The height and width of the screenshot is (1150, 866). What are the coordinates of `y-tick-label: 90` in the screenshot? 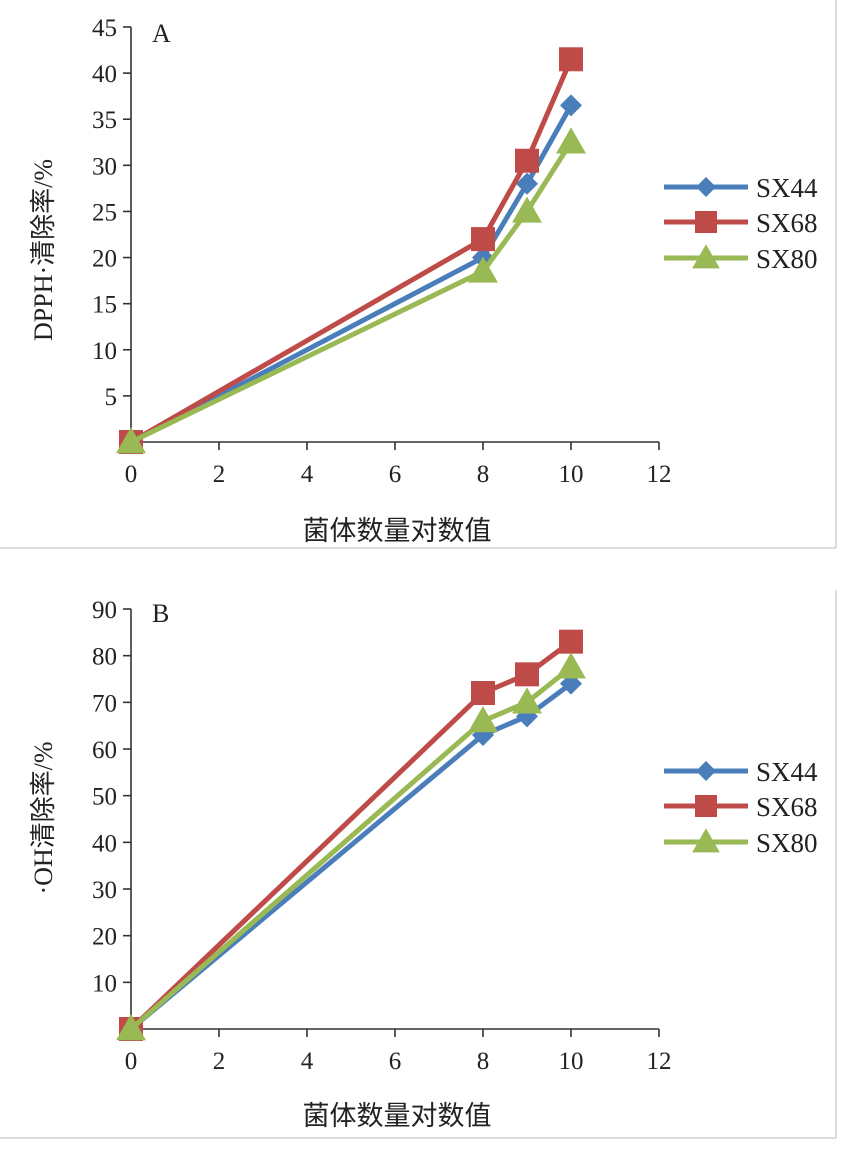 It's located at (104, 610).